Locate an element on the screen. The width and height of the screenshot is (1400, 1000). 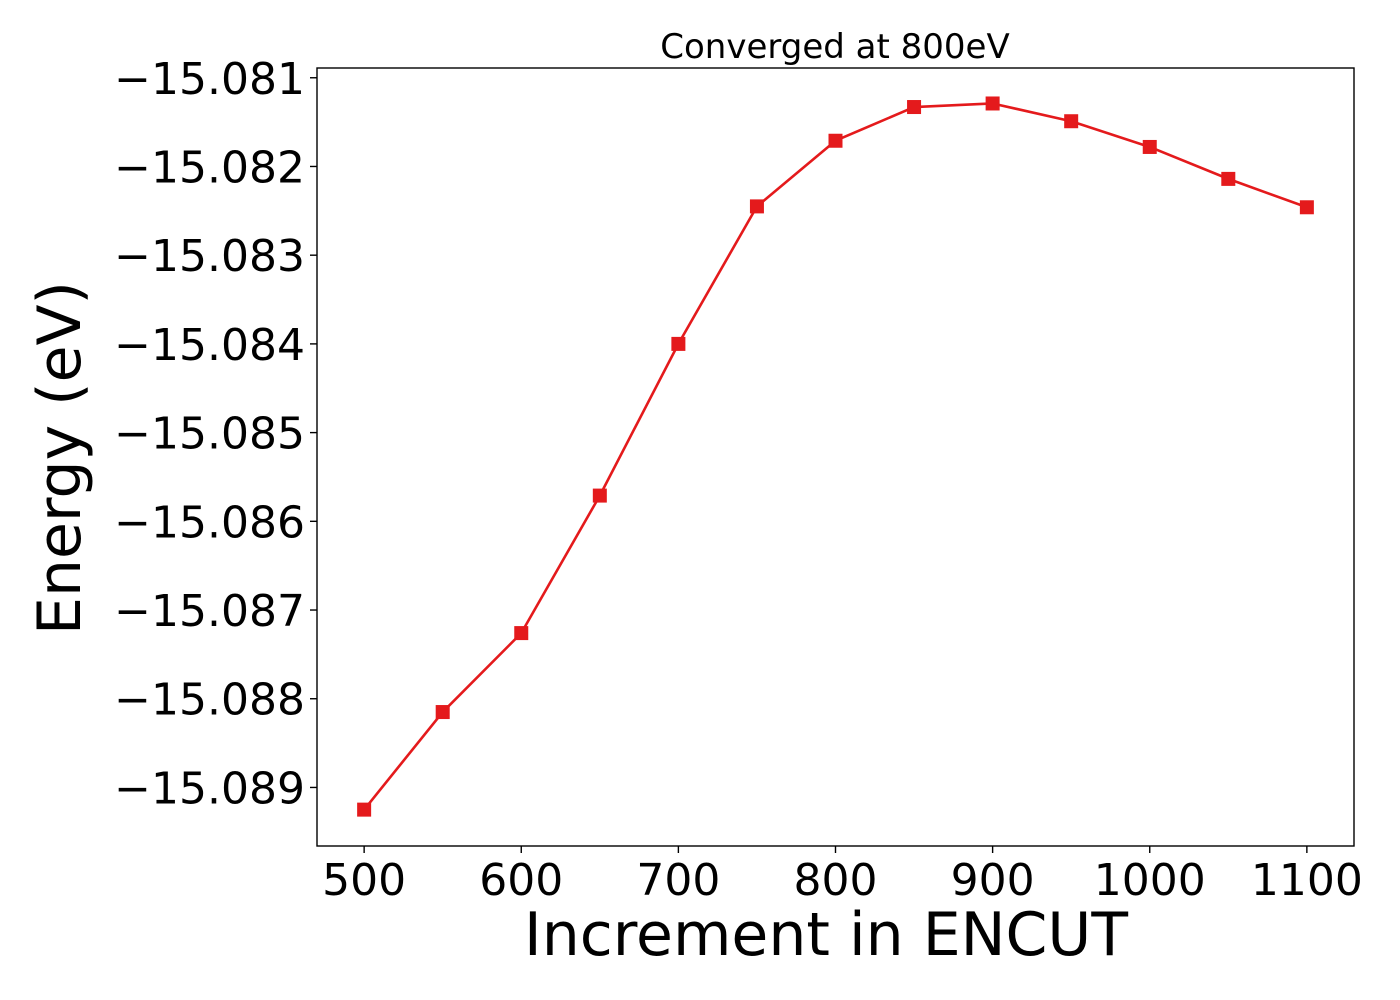
y-tick-label: −15.086 is located at coordinates (209, 522).